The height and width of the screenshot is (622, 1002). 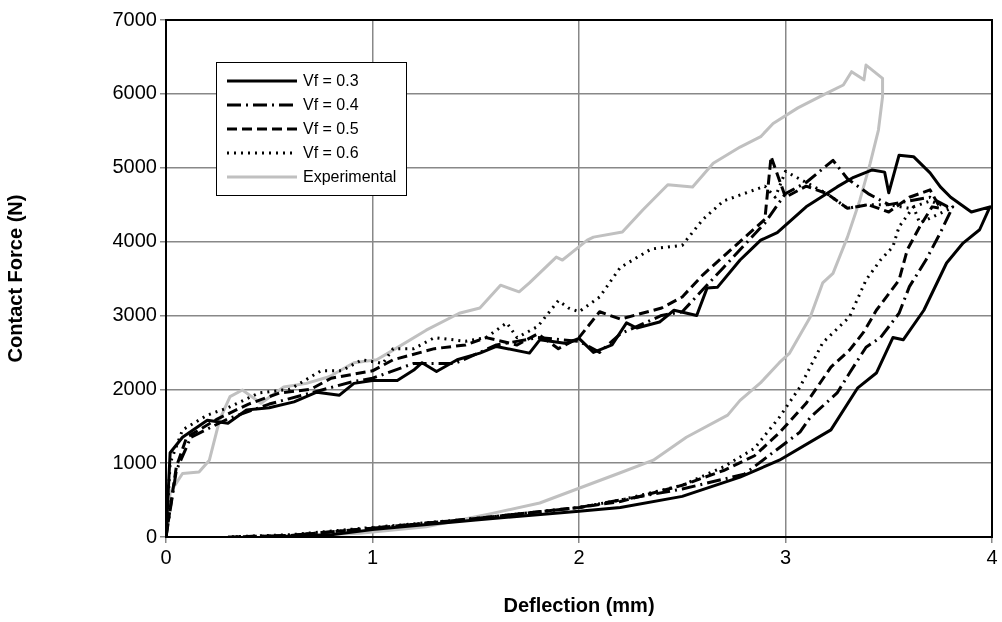 What do you see at coordinates (372, 556) in the screenshot?
I see `x-tick-label: 1` at bounding box center [372, 556].